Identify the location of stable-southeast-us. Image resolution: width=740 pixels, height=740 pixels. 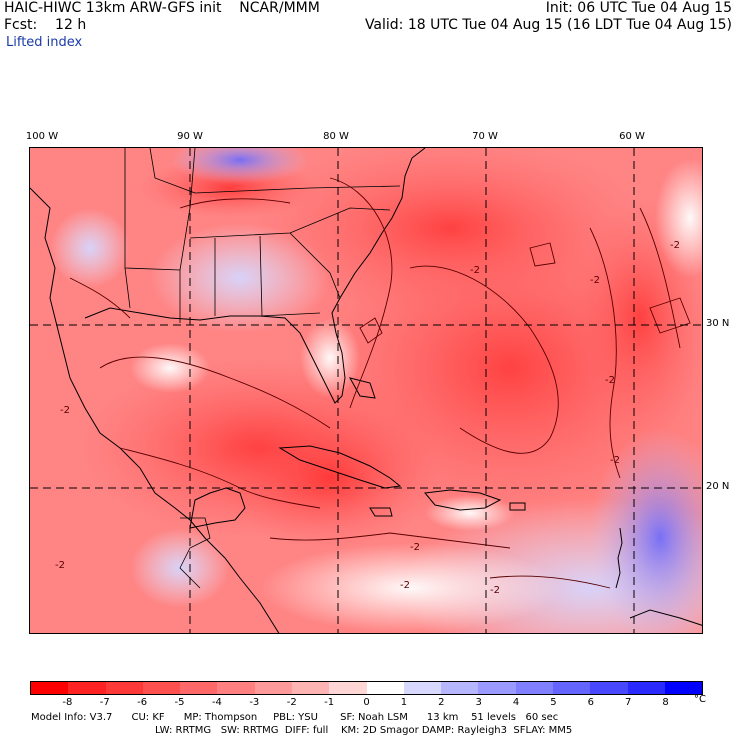
(240, 278).